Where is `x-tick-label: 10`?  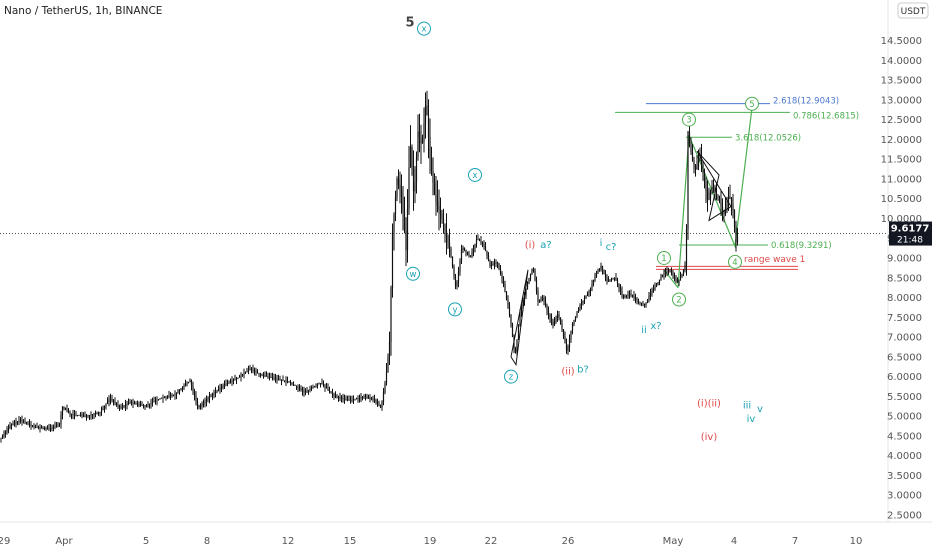 x-tick-label: 10 is located at coordinates (856, 541).